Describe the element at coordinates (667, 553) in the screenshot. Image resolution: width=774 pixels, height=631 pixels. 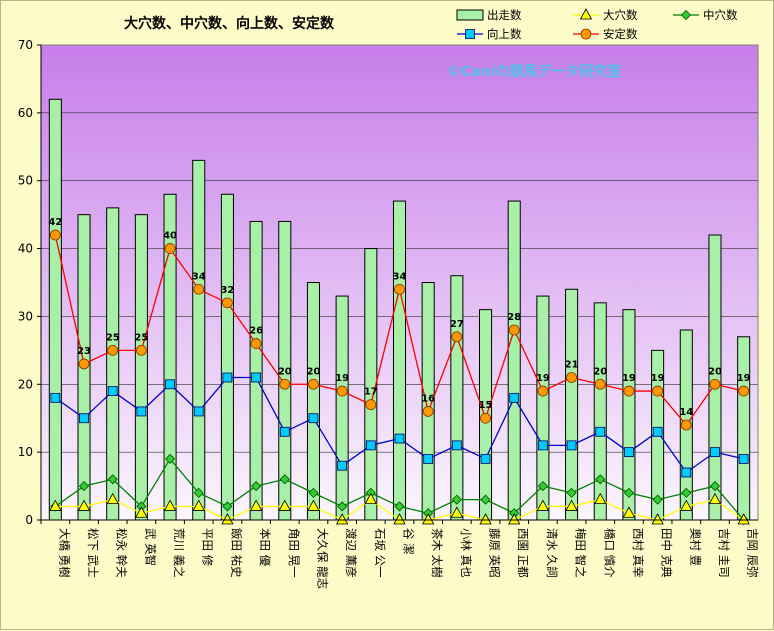
I see `x-tick-label: 田中 克典` at that location.